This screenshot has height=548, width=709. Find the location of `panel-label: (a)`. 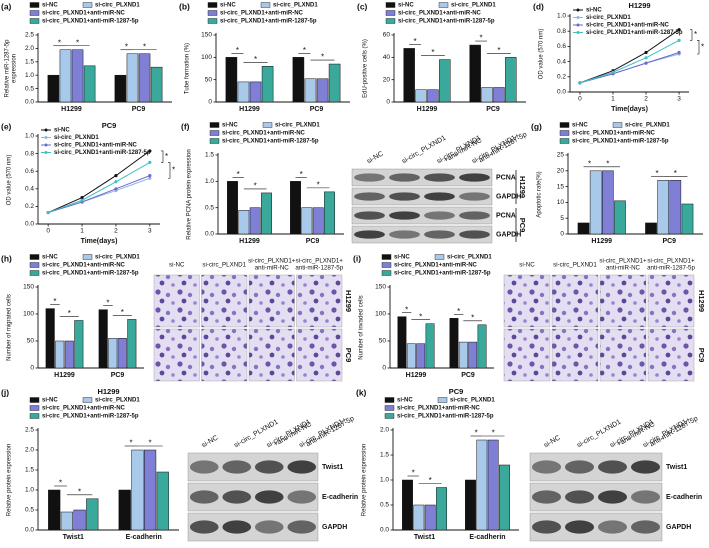

panel-label: (a) is located at coordinates (6, 6).